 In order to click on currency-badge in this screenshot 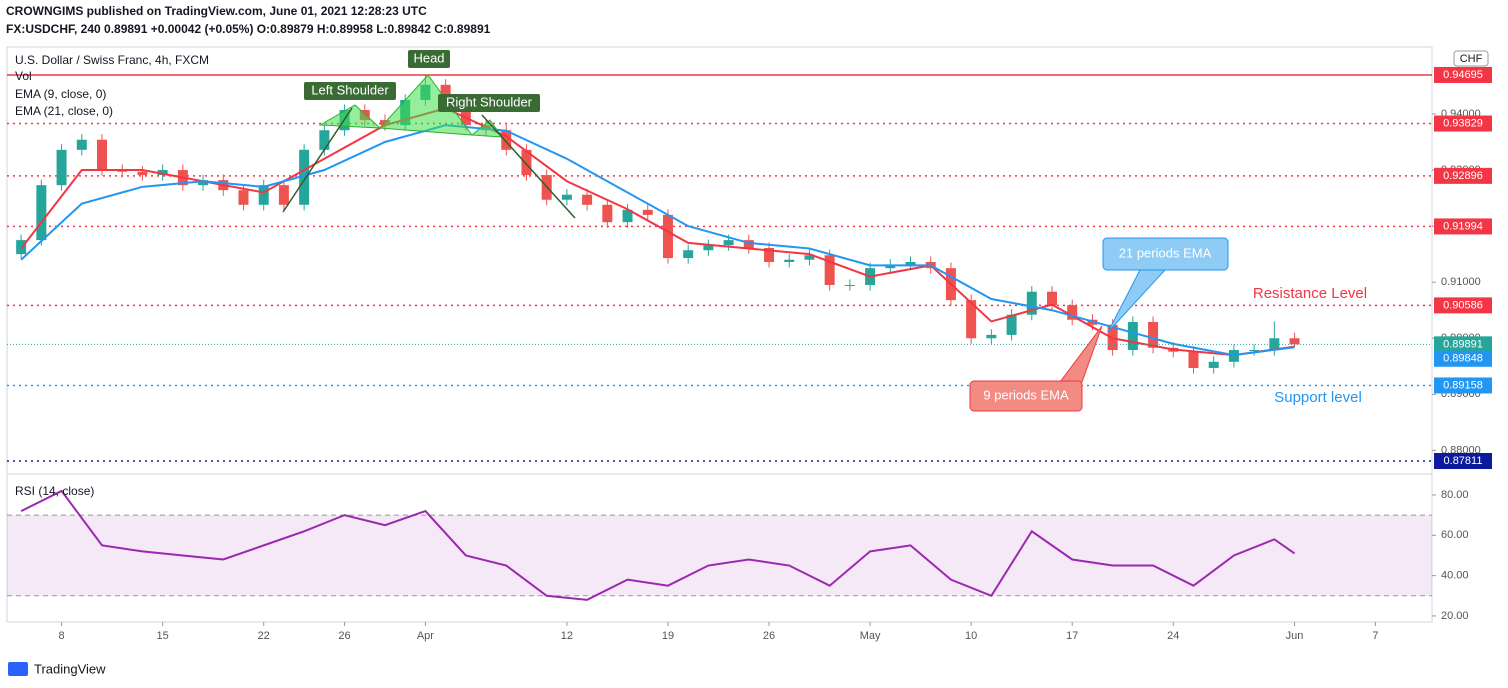, I will do `click(1471, 58)`.